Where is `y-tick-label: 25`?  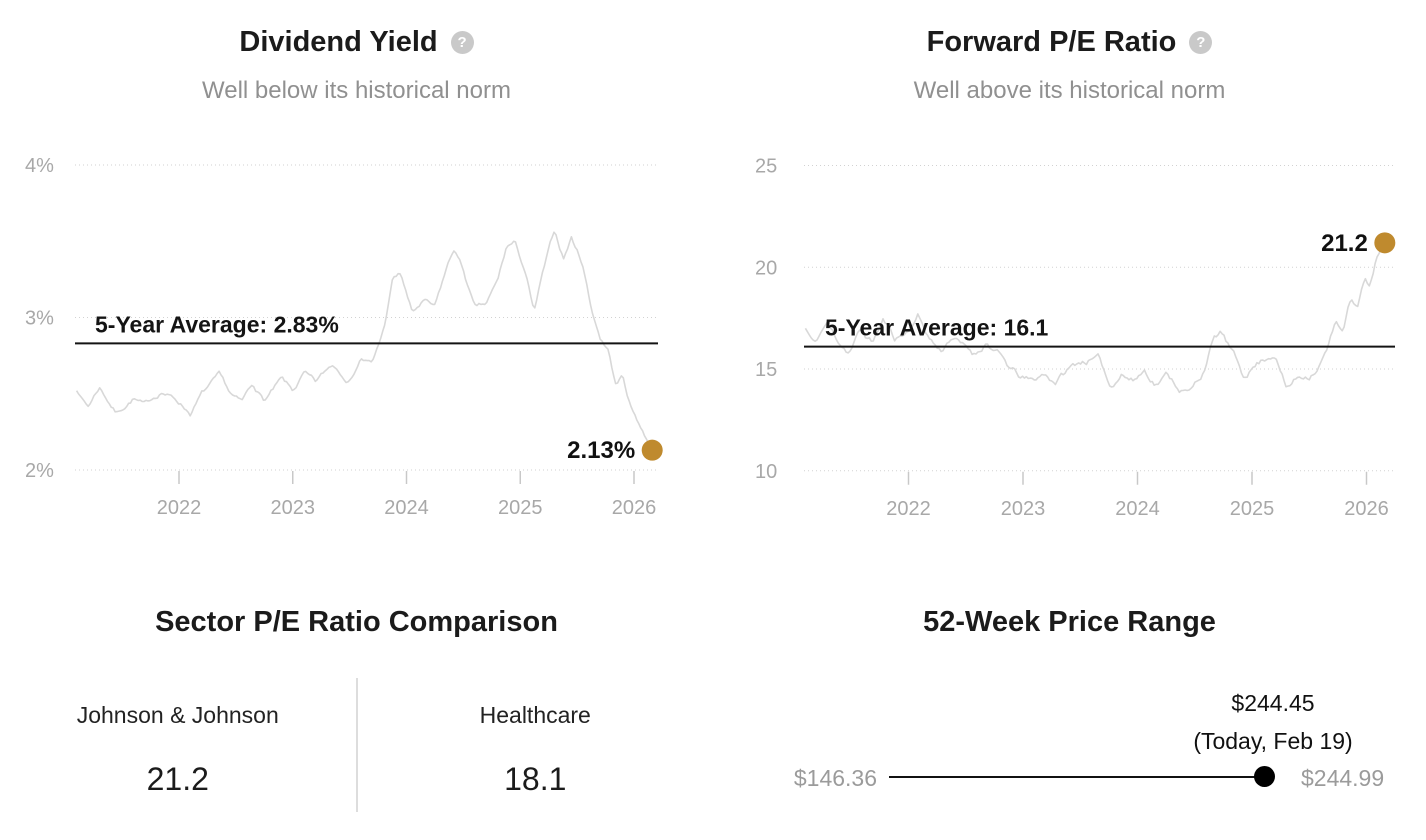 y-tick-label: 25 is located at coordinates (766, 167).